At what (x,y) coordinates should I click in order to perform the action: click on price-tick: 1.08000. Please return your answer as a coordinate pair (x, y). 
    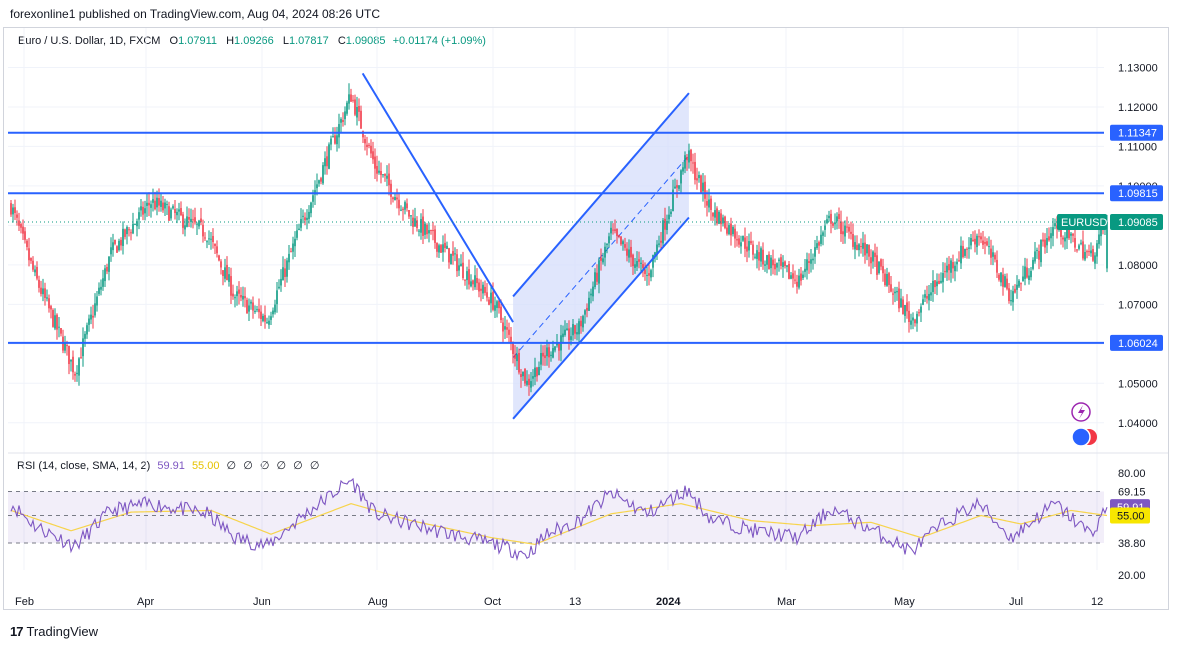
    Looking at the image, I should click on (1138, 266).